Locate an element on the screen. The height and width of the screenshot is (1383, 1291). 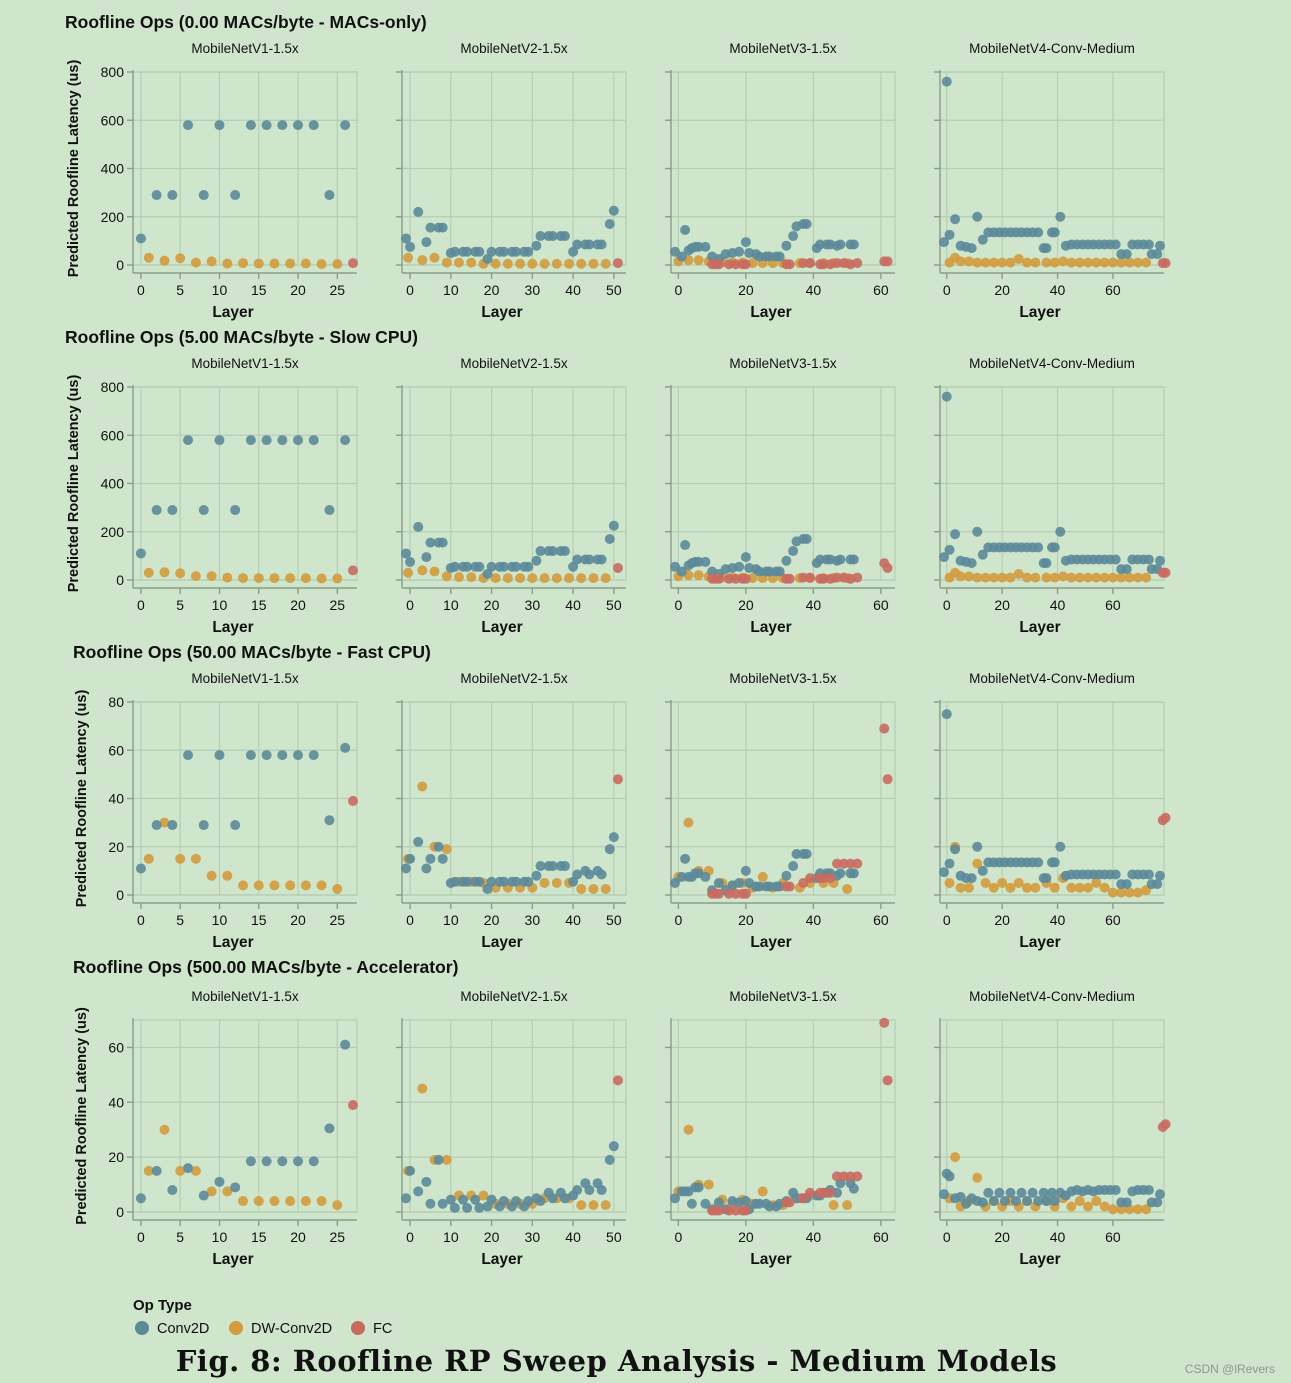
panel-title: MobileNetV1-1.5x is located at coordinates (245, 678).